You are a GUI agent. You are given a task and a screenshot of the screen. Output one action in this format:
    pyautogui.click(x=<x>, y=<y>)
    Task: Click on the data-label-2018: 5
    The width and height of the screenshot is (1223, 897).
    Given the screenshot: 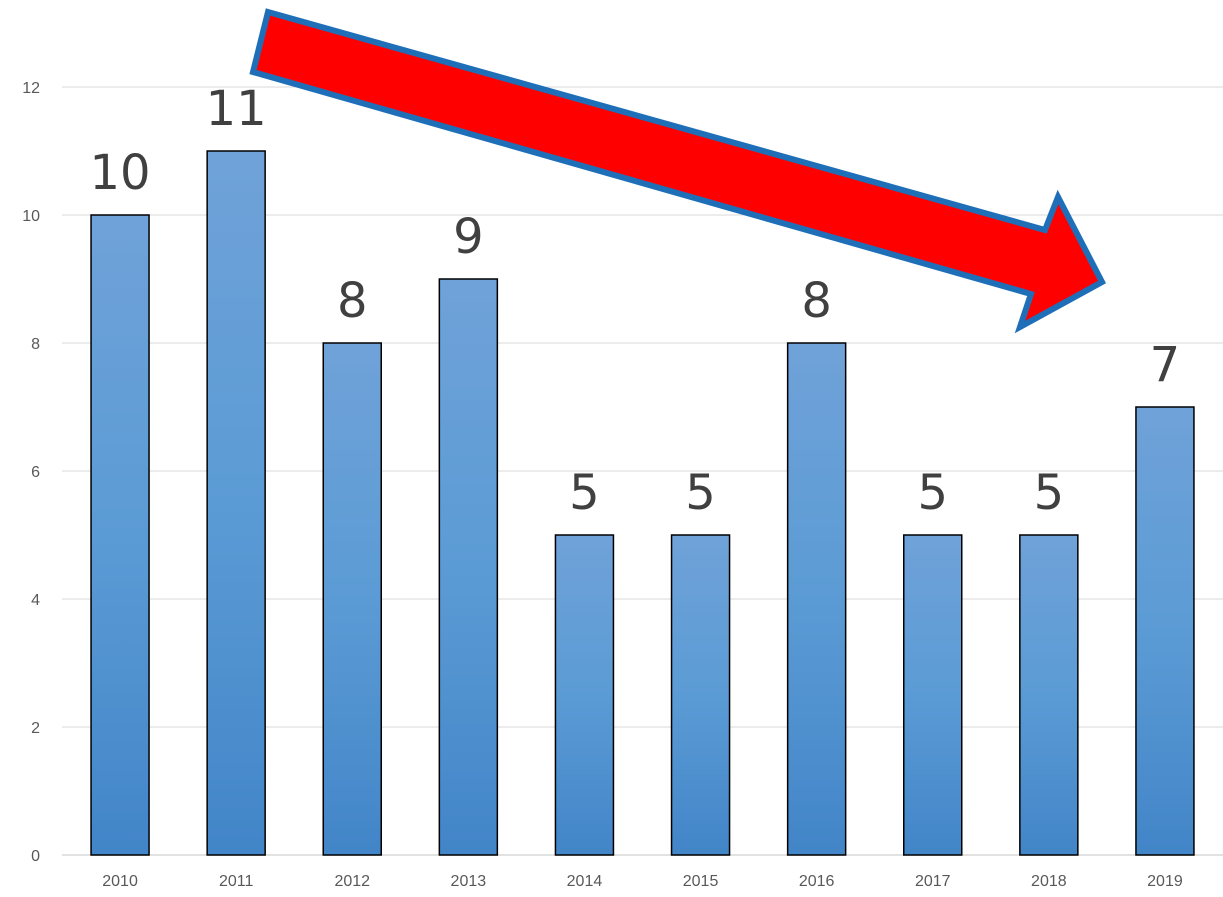 What is the action you would take?
    pyautogui.click(x=1049, y=493)
    